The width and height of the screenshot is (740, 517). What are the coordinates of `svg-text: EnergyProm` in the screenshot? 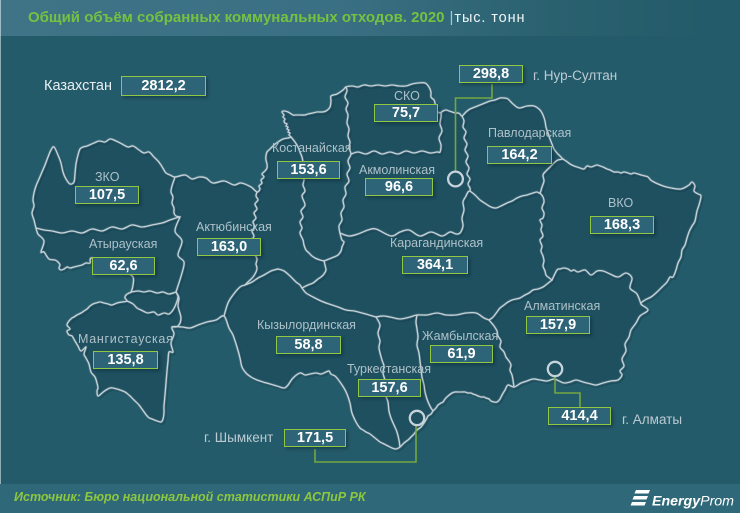 It's located at (693, 502).